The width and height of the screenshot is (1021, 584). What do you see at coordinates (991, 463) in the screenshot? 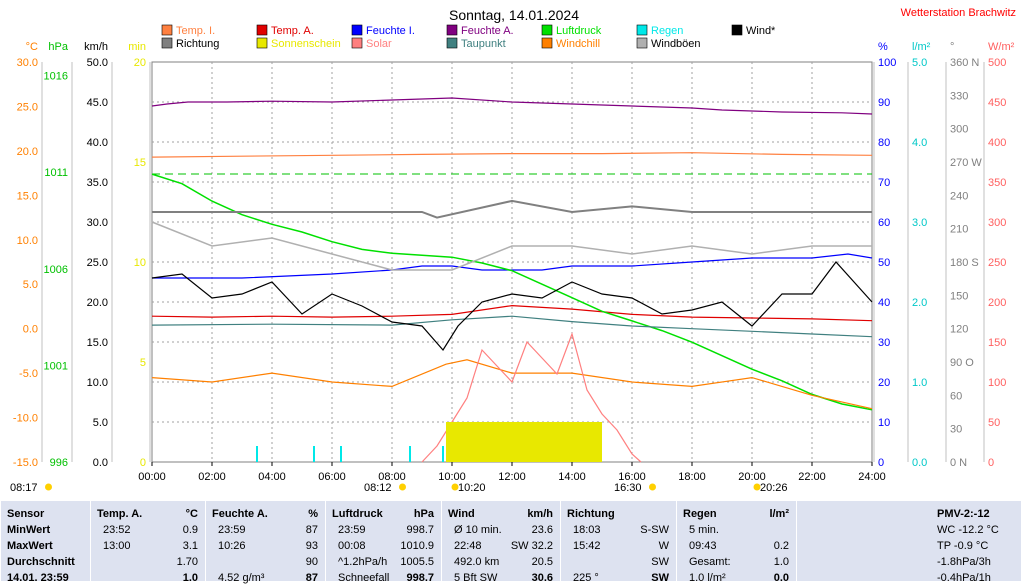
I see `axis-tick-solar: 0` at bounding box center [991, 463].